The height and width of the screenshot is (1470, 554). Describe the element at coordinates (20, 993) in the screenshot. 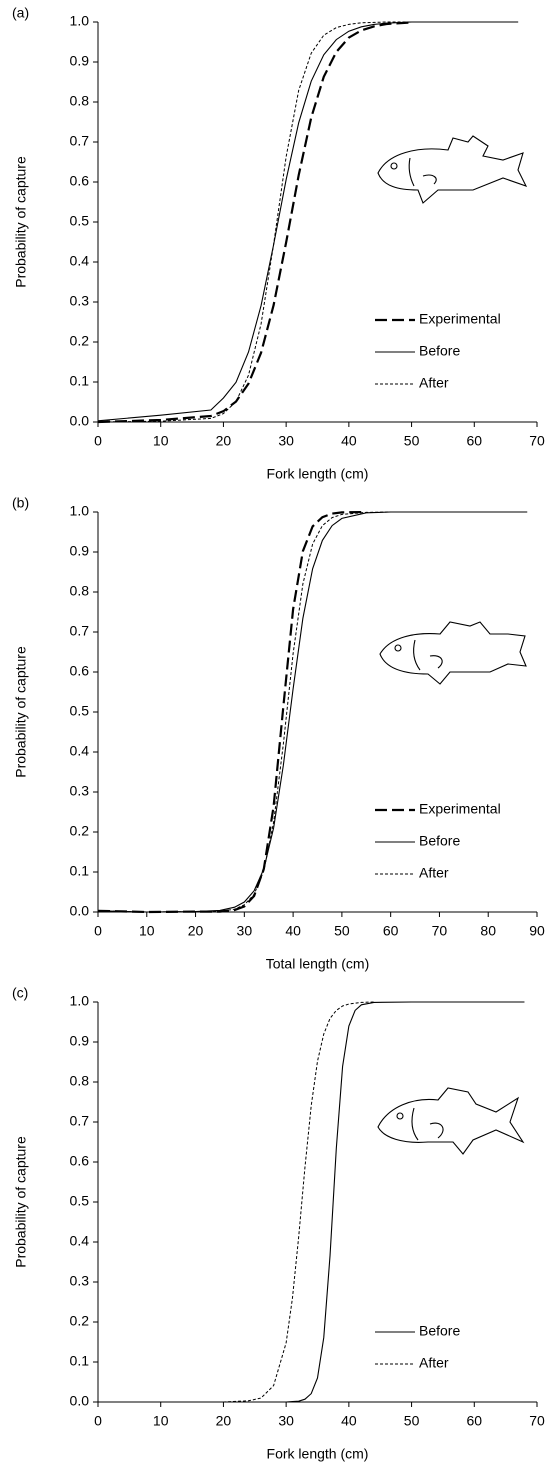

I see `panel-label: (c)` at that location.